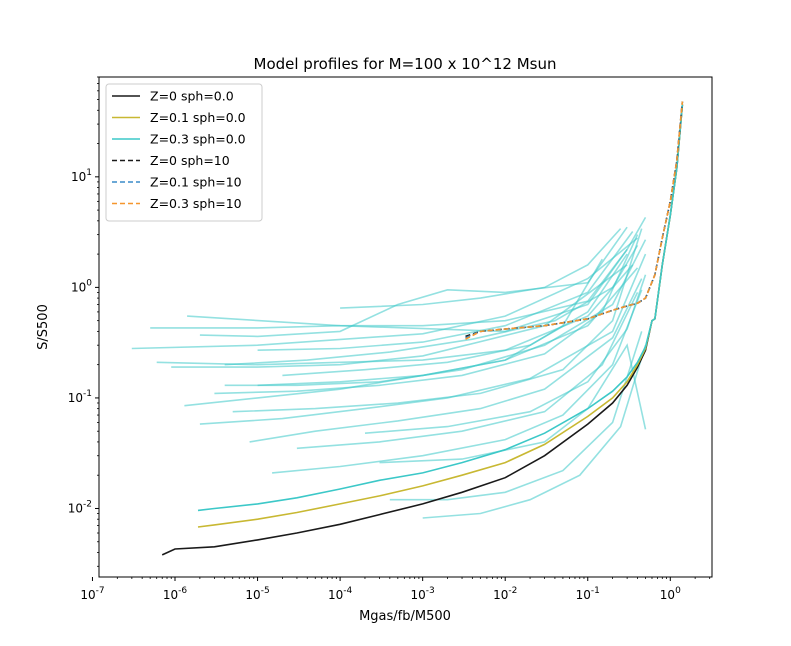  What do you see at coordinates (198, 139) in the screenshot?
I see `legend-label-2: Z=0.3 sph=0.0` at bounding box center [198, 139].